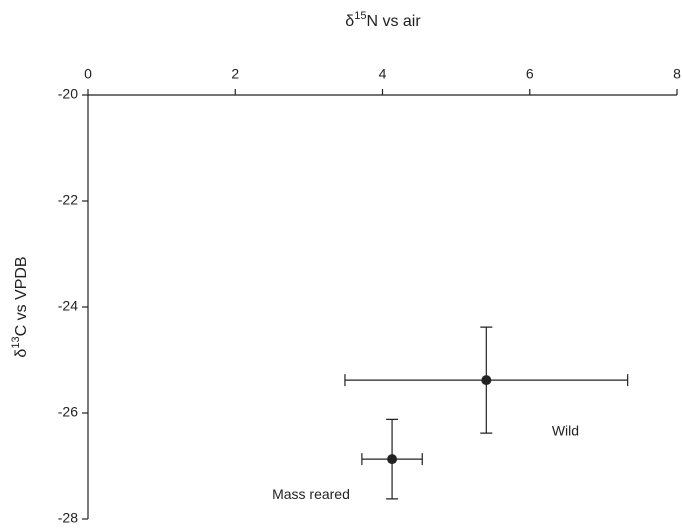 This screenshot has height=529, width=682. Describe the element at coordinates (68, 412) in the screenshot. I see `y-tick-label: -26` at that location.